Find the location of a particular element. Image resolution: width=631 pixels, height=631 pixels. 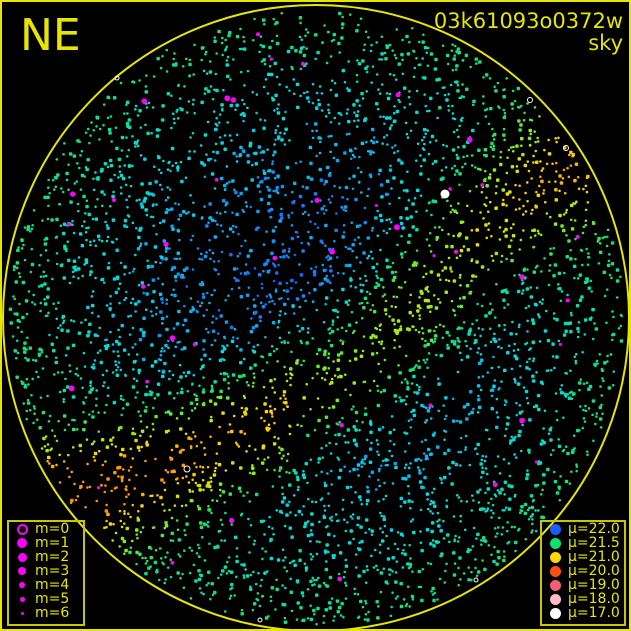

color-swatch-icon is located at coordinates (555, 543).